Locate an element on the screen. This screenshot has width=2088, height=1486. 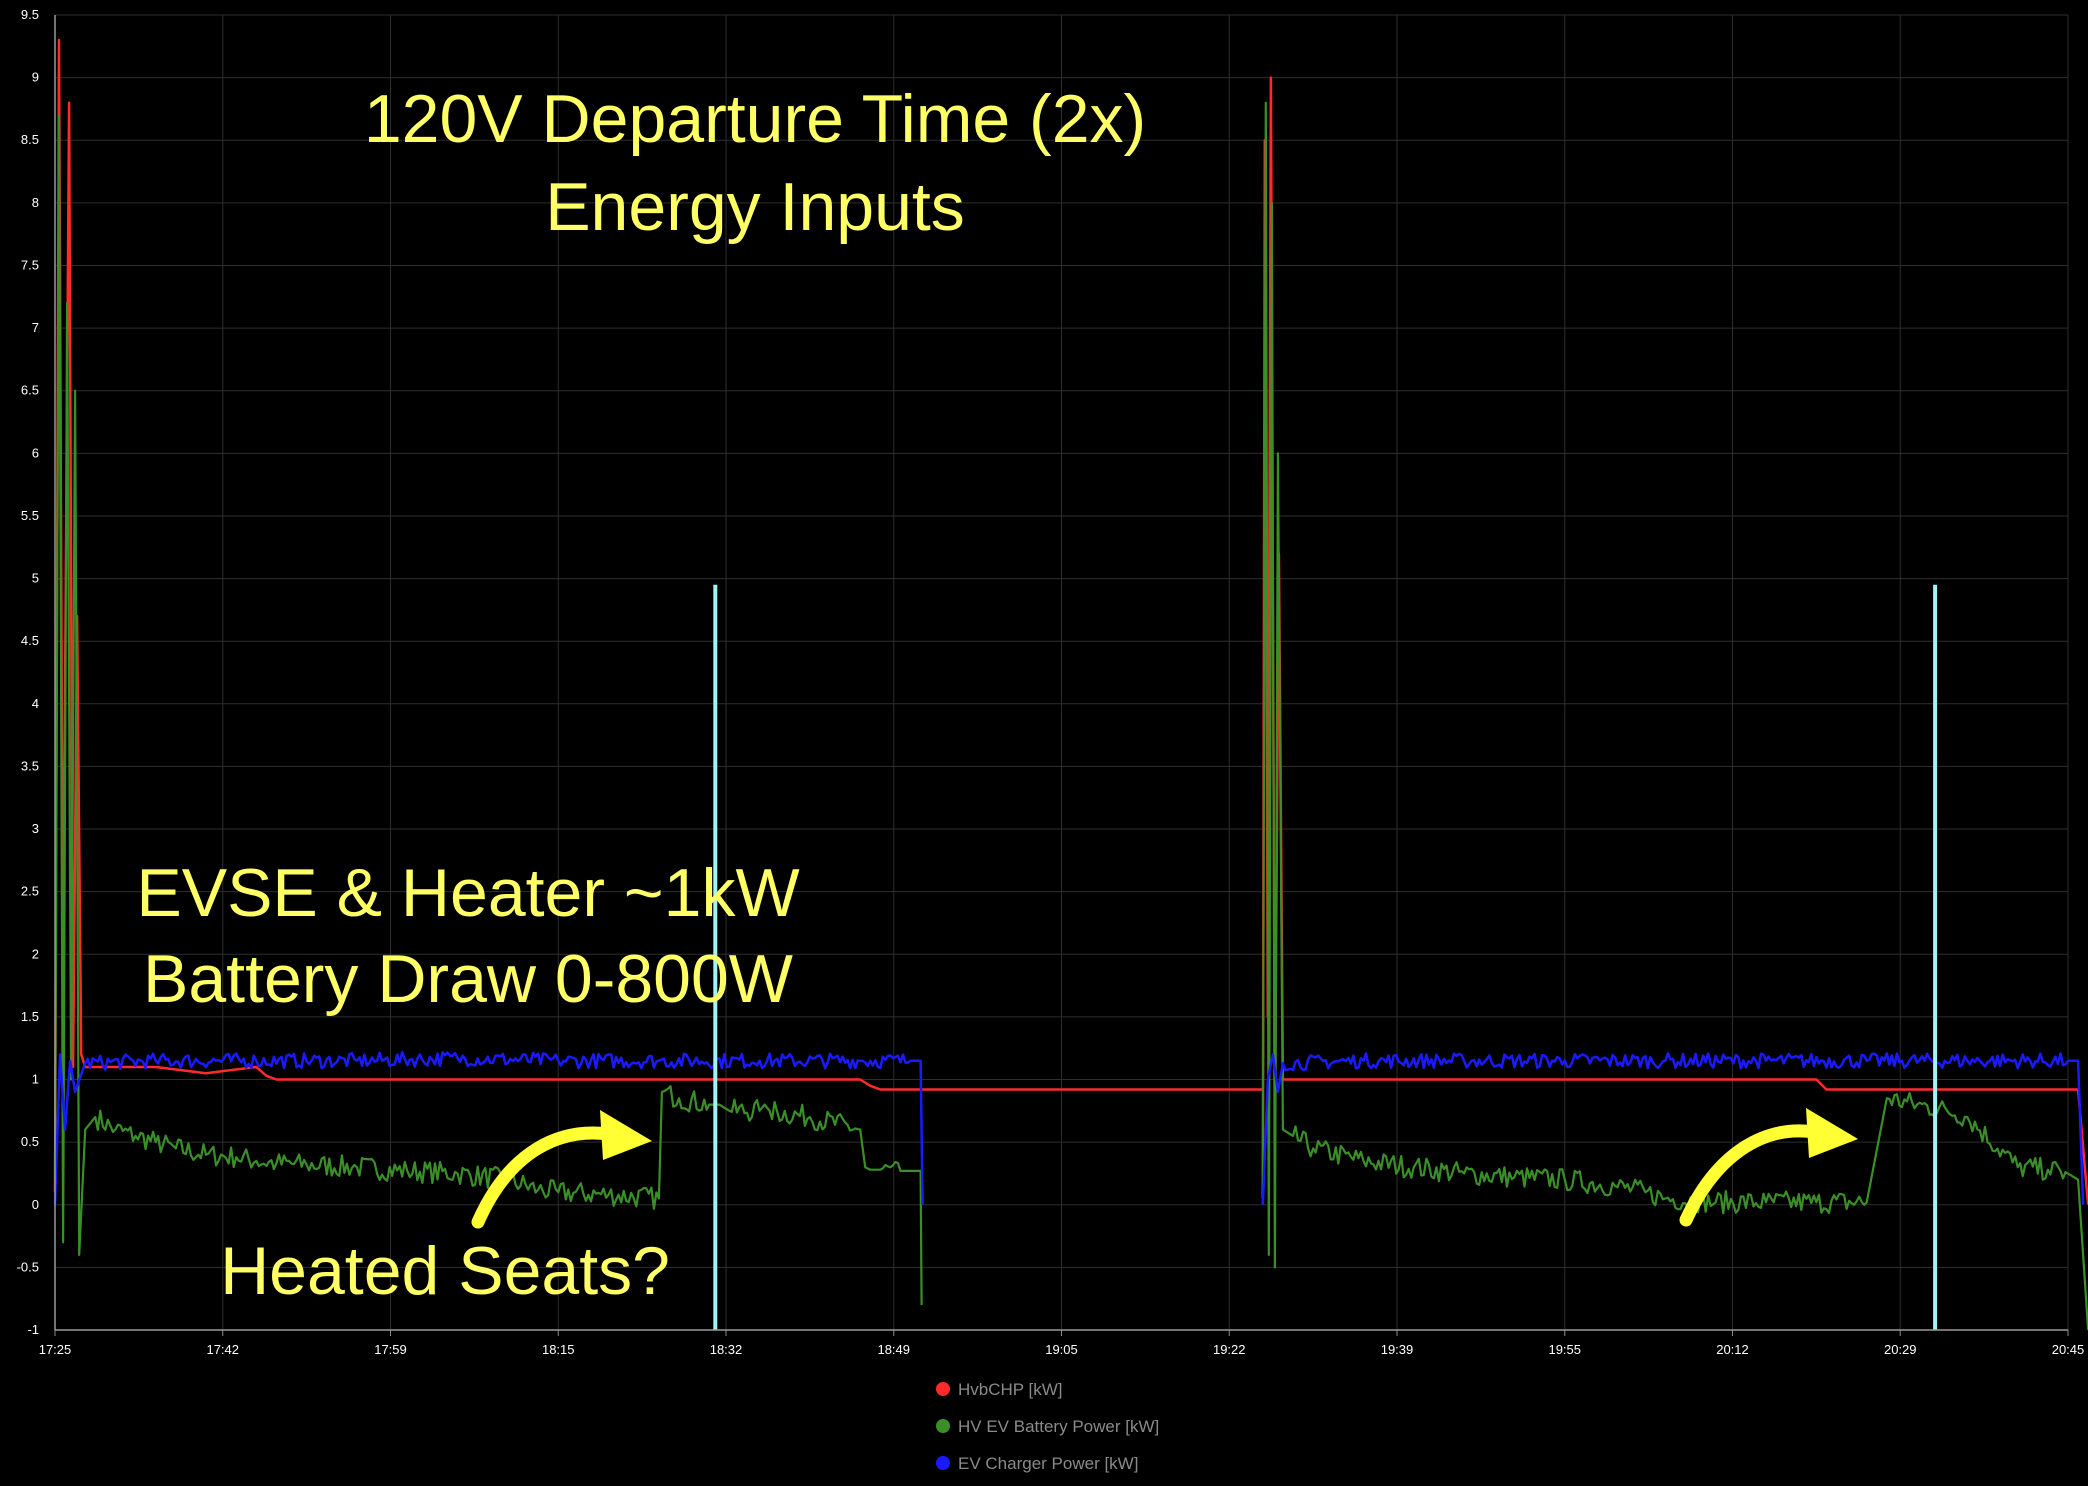
y-tick-label: -1 is located at coordinates (33, 1329).